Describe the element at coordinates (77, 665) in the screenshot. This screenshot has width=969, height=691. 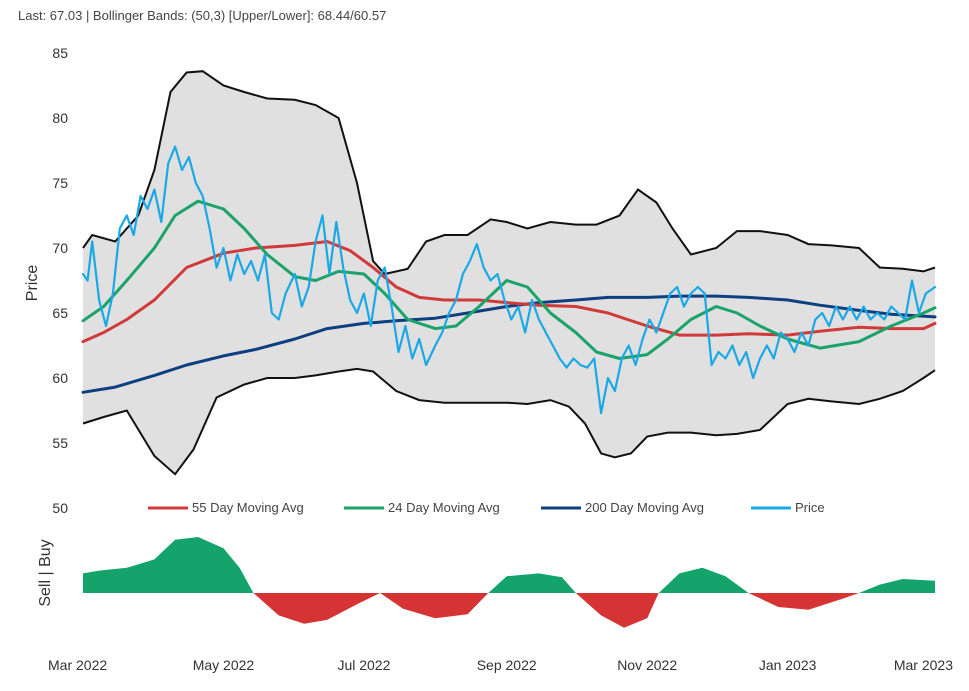
I see `x-tick-label: Mar 2022` at that location.